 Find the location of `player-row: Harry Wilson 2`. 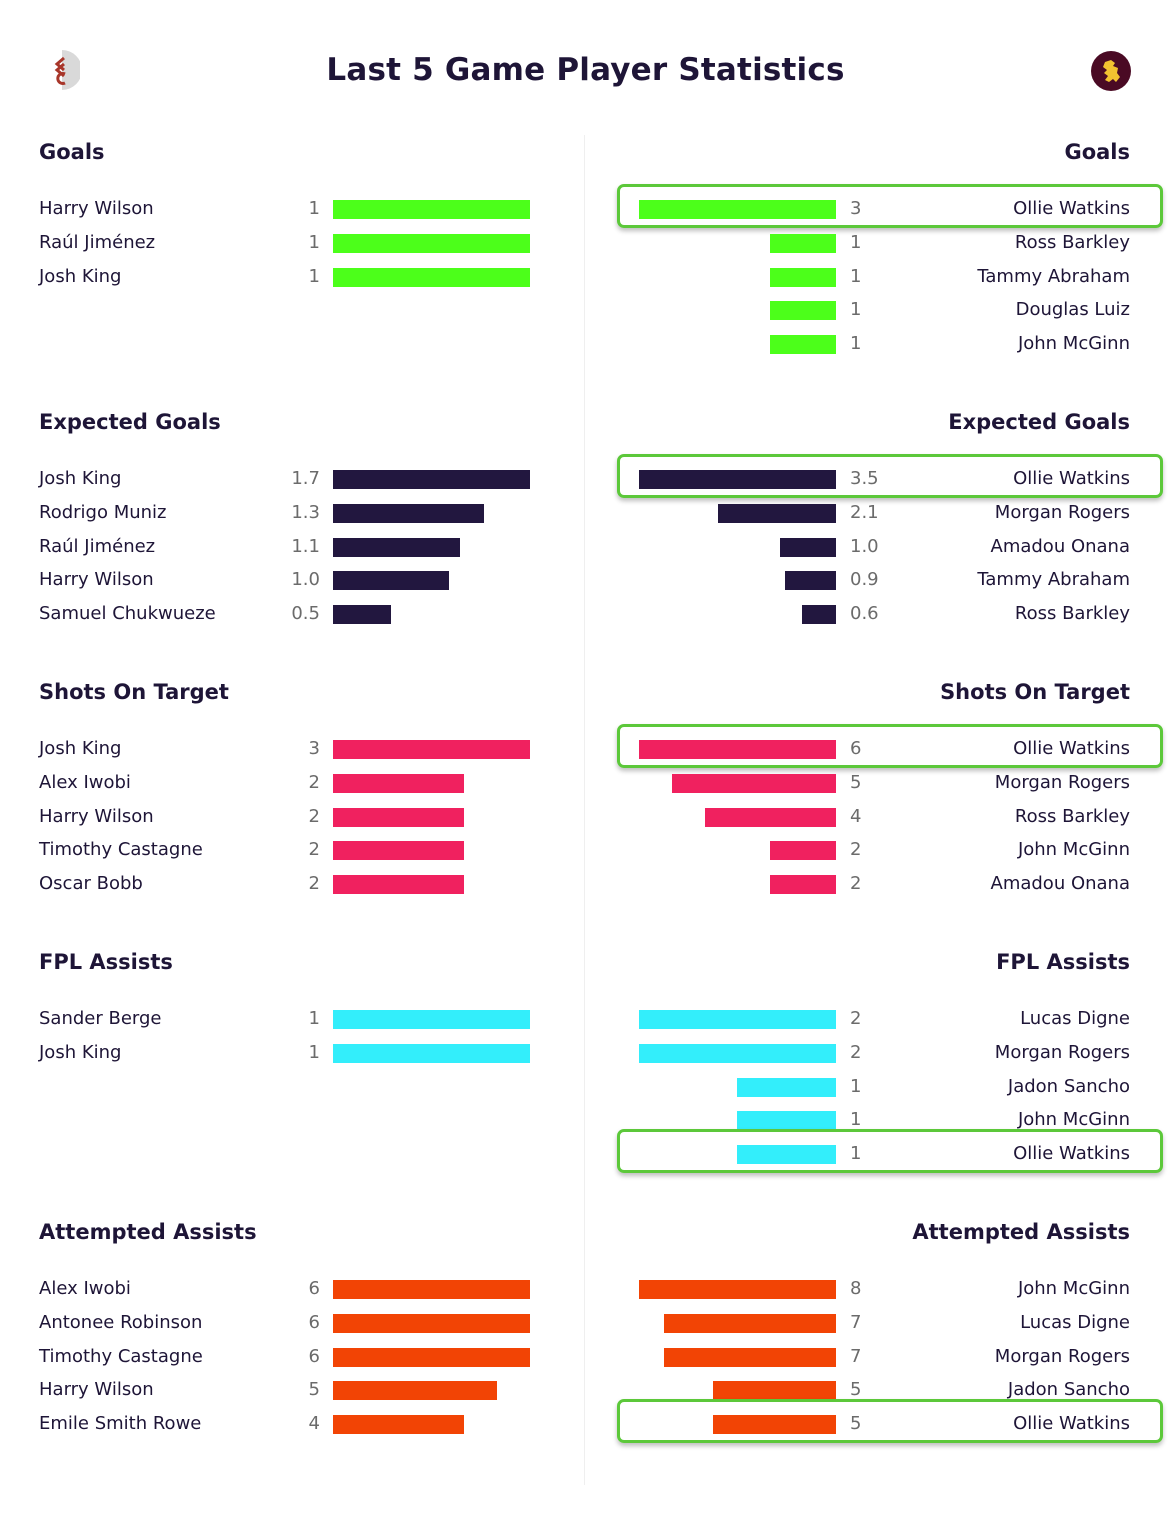

player-row: Harry Wilson 2 is located at coordinates (292, 822).